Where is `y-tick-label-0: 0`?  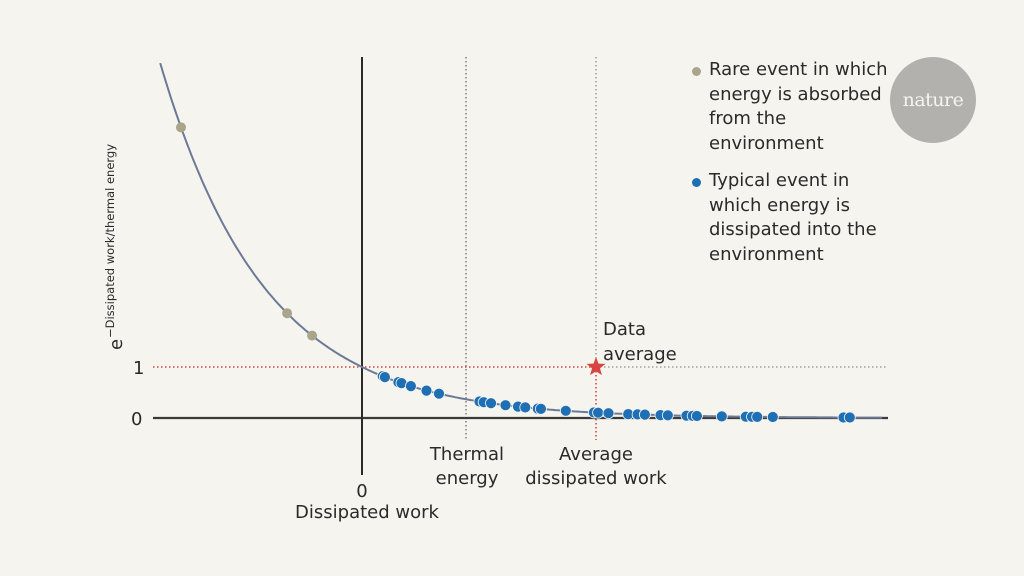
y-tick-label-0: 0 is located at coordinates (136, 419).